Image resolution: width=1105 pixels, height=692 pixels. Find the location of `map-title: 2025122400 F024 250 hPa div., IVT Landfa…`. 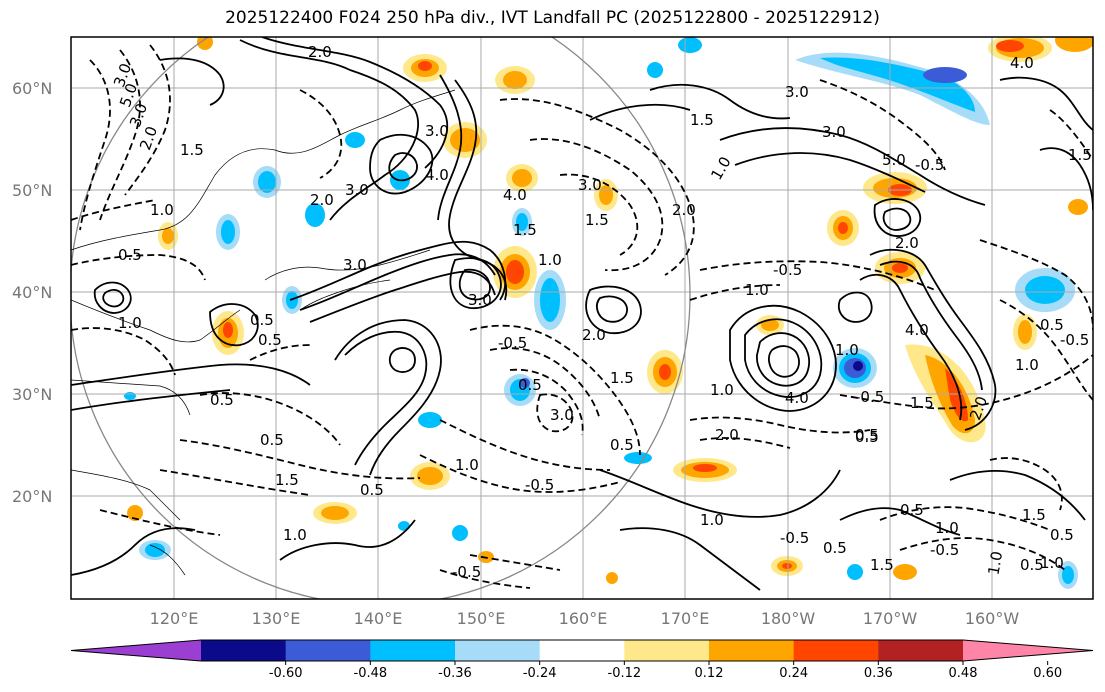

map-title: 2025122400 F024 250 hPa div., IVT Landfa… is located at coordinates (552, 18).